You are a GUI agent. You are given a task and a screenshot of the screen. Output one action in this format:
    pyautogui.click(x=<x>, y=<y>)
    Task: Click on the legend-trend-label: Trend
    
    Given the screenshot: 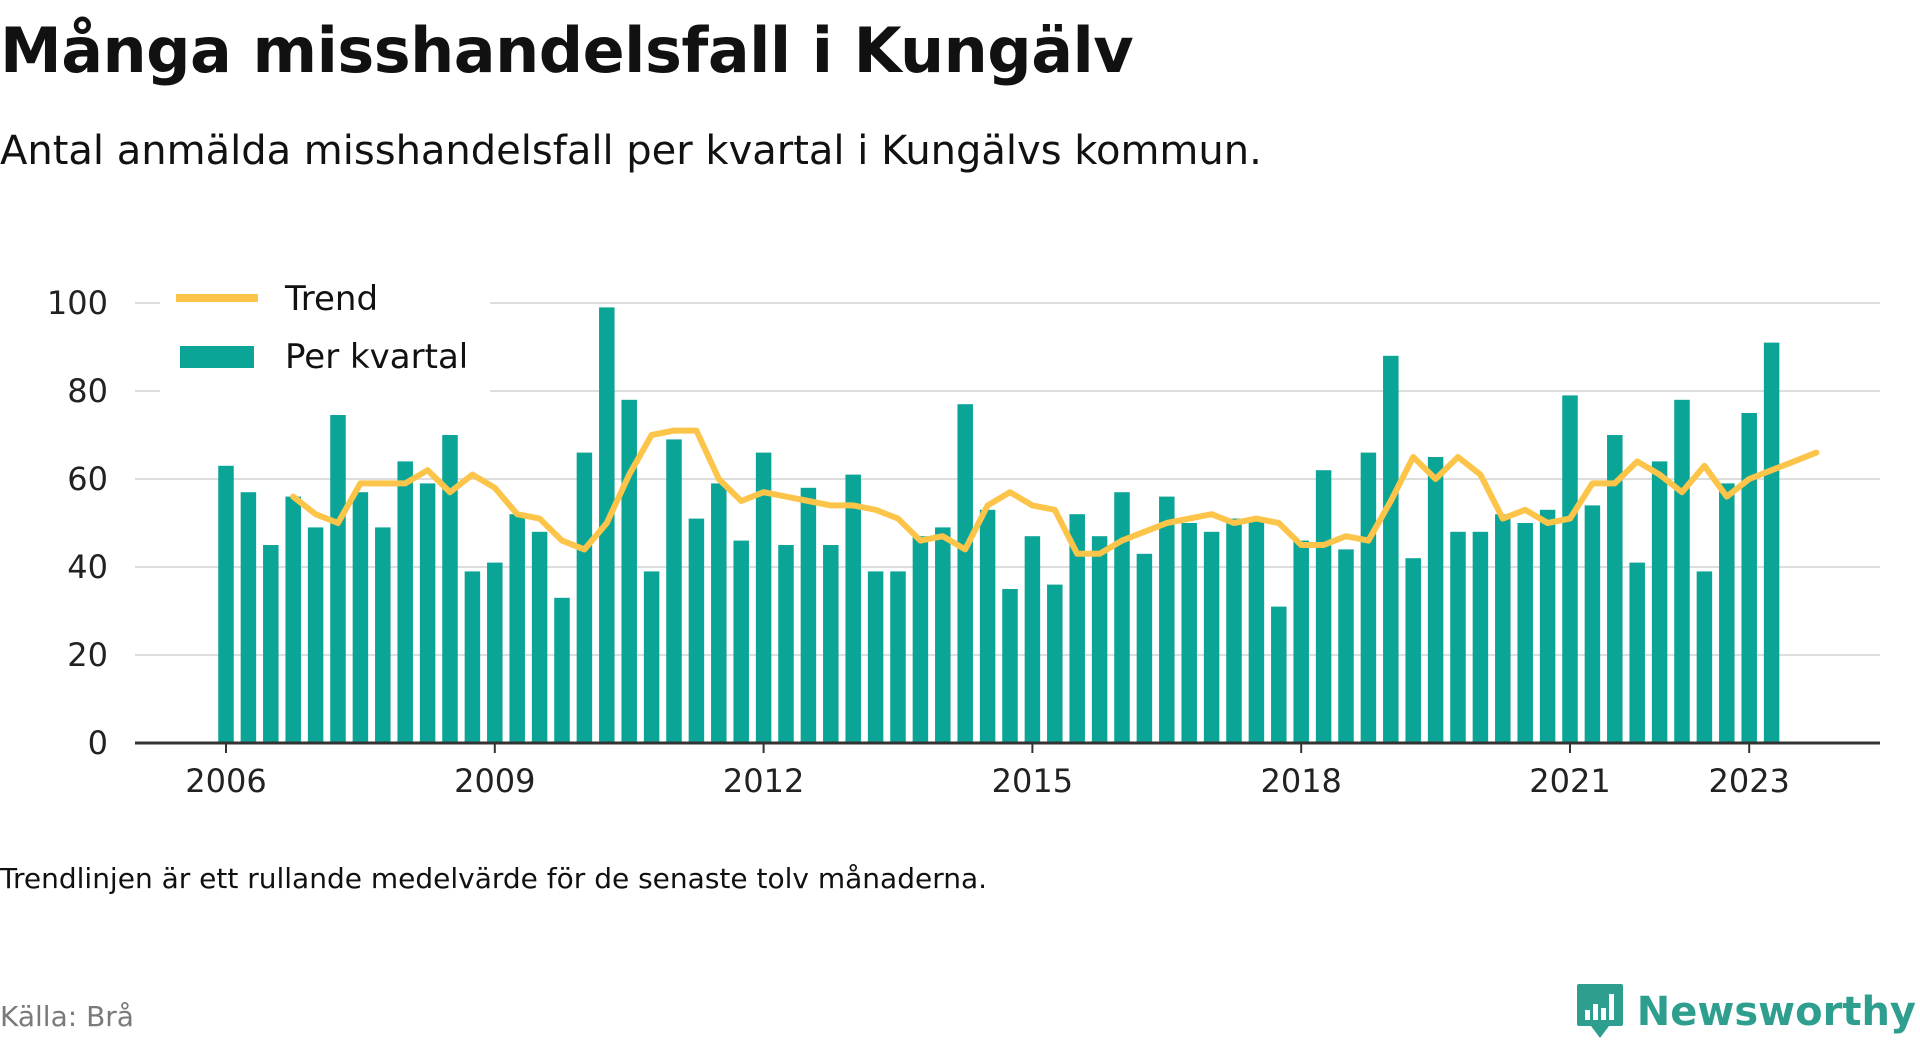 What is the action you would take?
    pyautogui.click(x=331, y=299)
    